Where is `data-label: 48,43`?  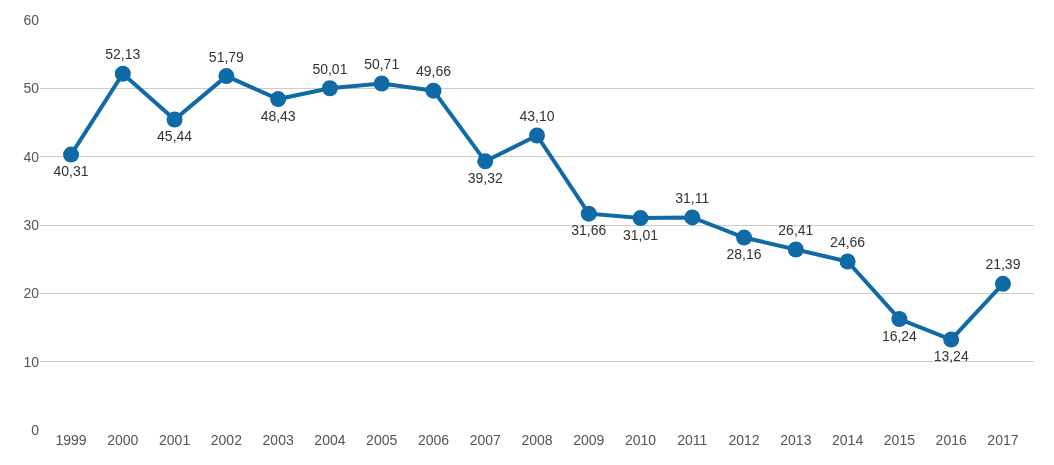
data-label: 48,43 is located at coordinates (278, 115).